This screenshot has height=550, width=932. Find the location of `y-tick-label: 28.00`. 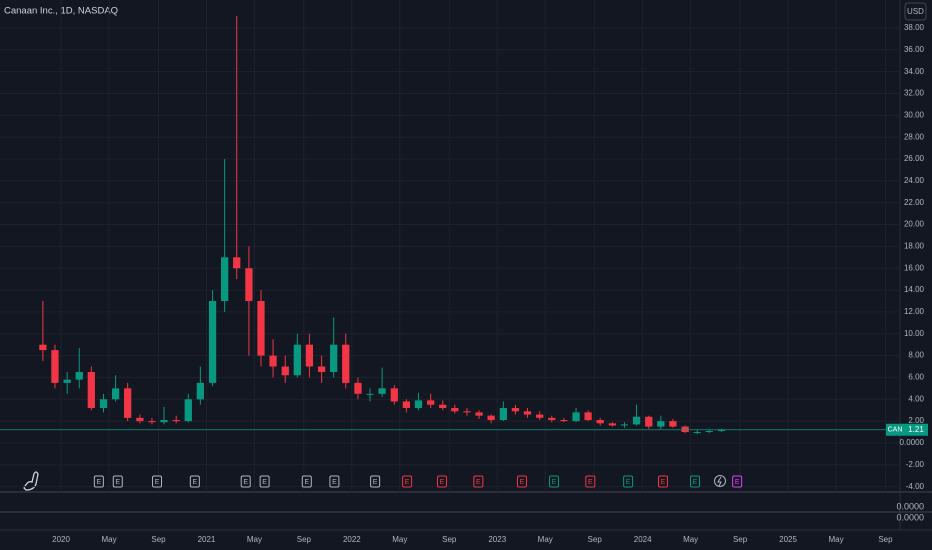

y-tick-label: 28.00 is located at coordinates (914, 136).